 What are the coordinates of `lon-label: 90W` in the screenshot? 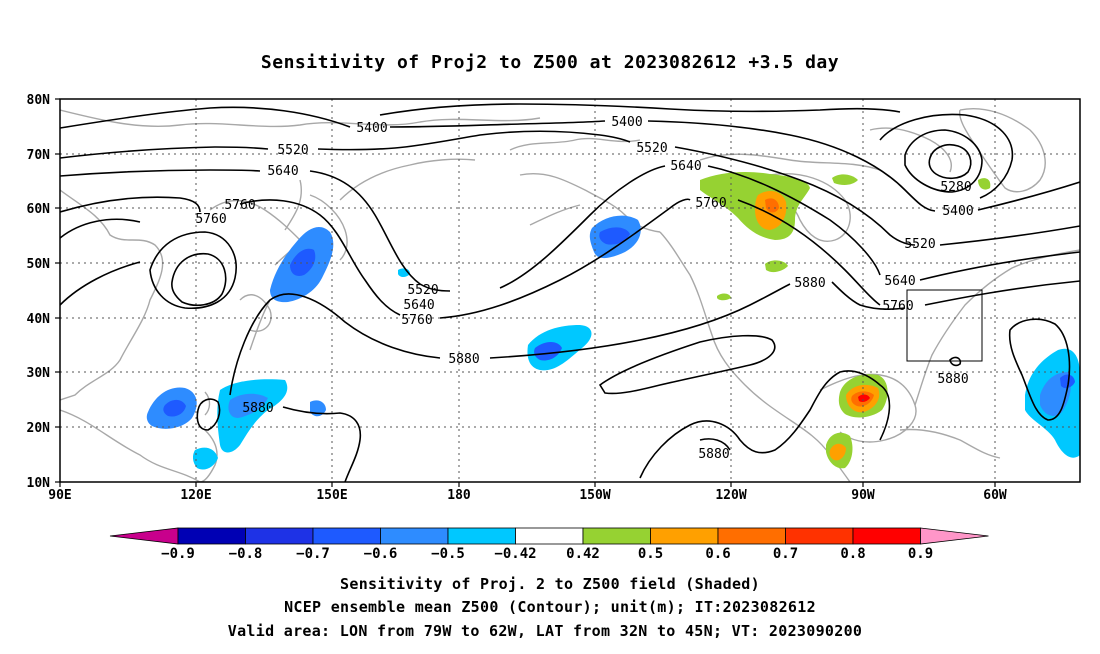 It's located at (863, 495).